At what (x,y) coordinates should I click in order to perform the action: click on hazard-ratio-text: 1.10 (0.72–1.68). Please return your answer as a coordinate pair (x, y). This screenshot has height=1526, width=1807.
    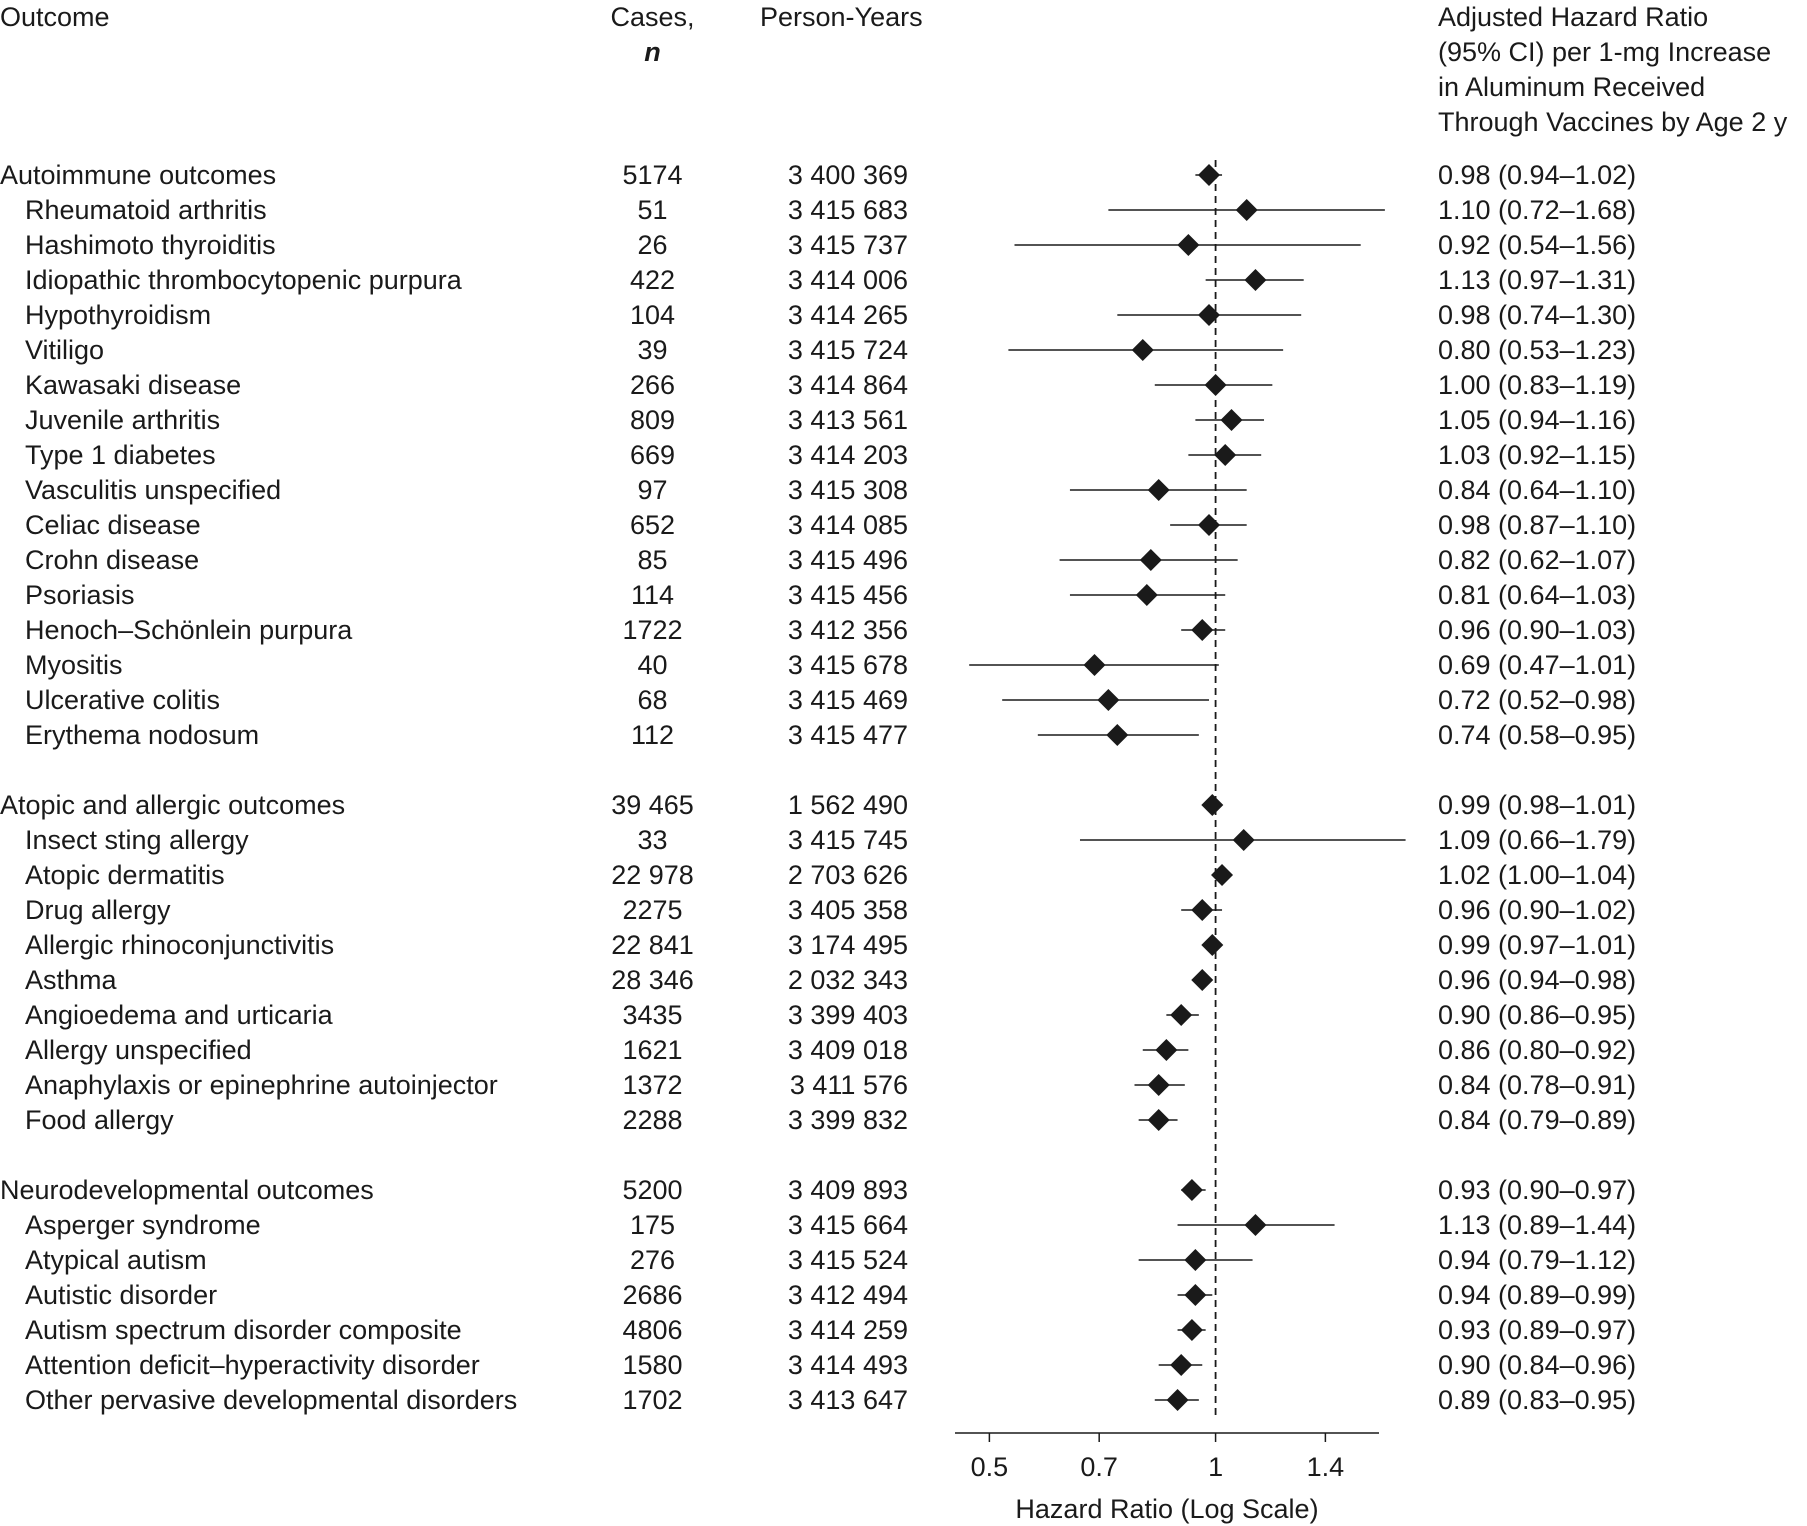
    Looking at the image, I should click on (1537, 210).